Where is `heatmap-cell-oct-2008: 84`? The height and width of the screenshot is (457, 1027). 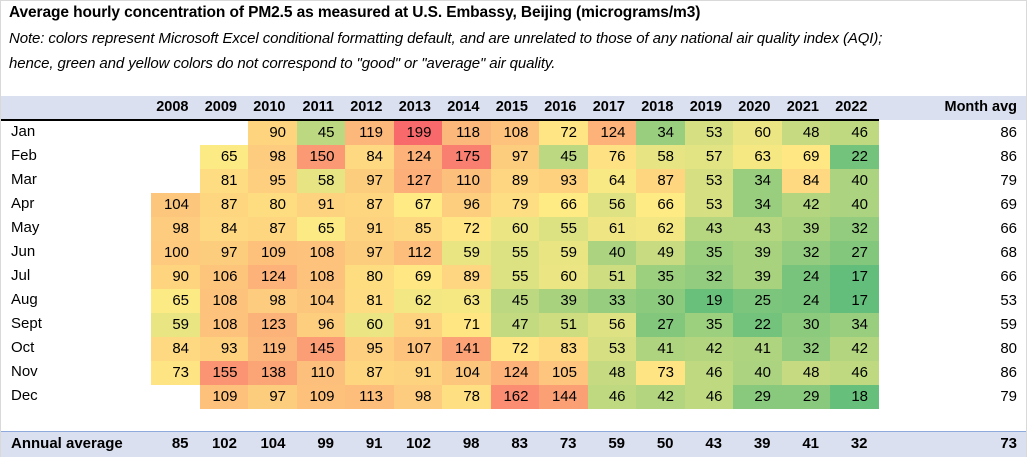 heatmap-cell-oct-2008: 84 is located at coordinates (175, 349).